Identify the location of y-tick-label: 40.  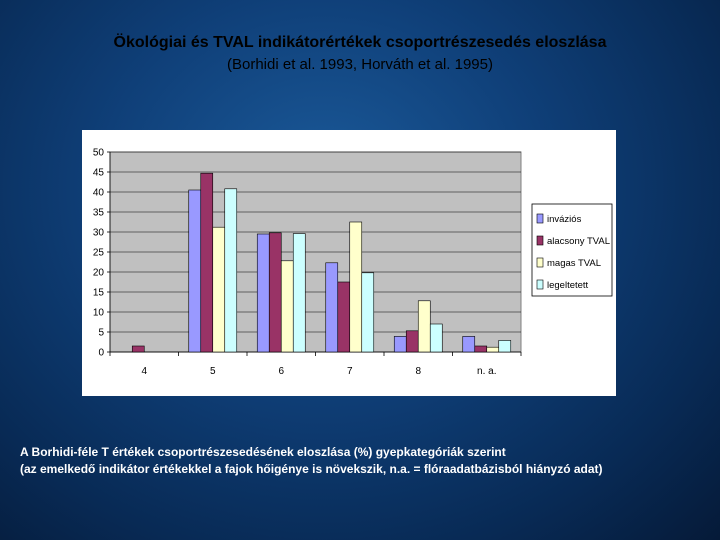
(99, 193).